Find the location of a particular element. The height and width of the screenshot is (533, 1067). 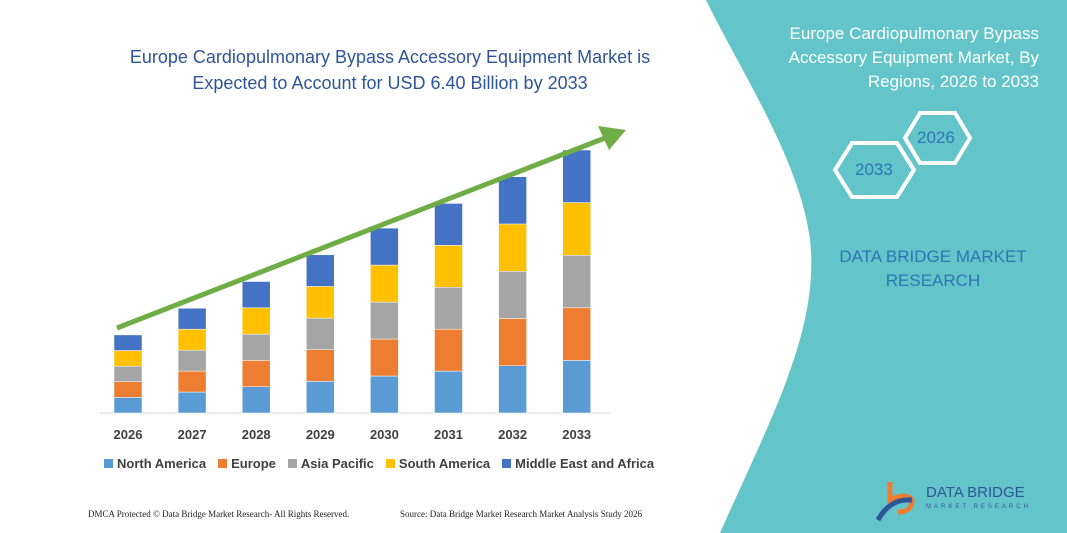

legend-item: South America is located at coordinates (438, 463).